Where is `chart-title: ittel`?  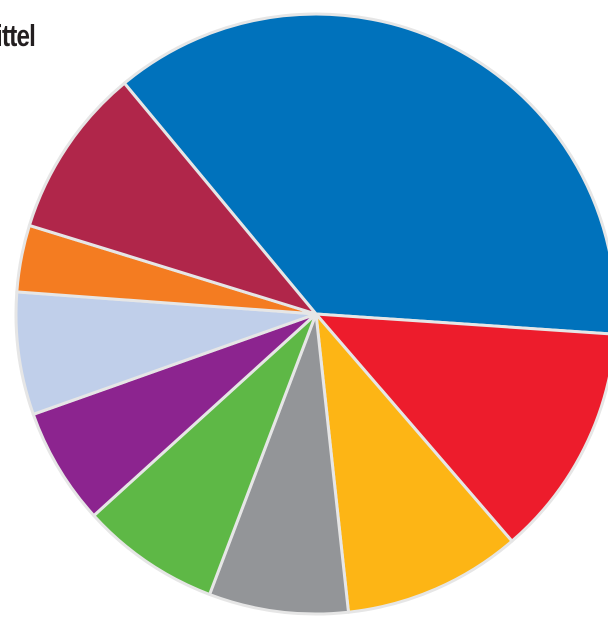
chart-title: ittel is located at coordinates (18, 35).